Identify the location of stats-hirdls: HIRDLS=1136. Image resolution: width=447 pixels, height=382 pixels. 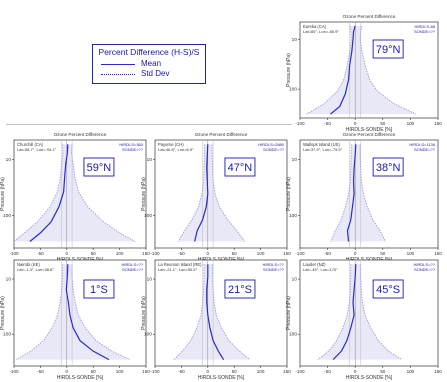
(422, 144).